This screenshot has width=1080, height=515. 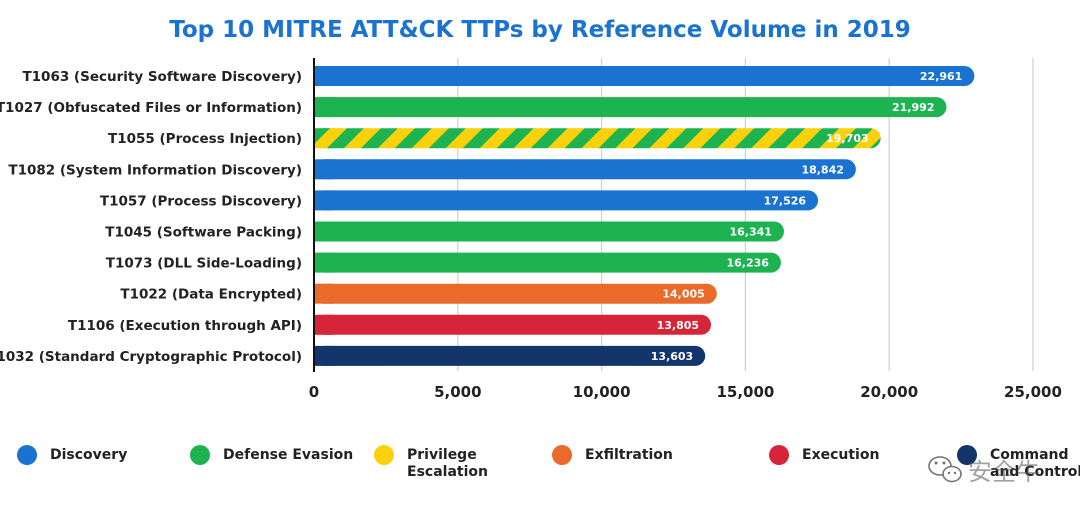 I want to click on category-label: T1027 (Obfuscated Files or Information), so click(x=151, y=108).